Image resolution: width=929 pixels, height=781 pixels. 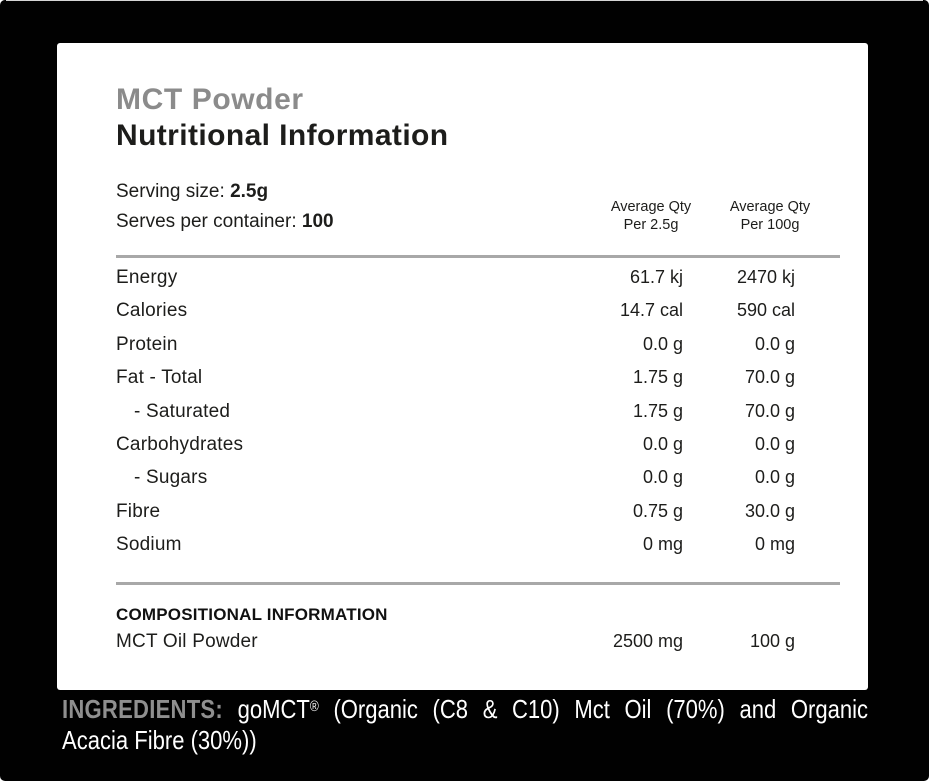 What do you see at coordinates (455, 383) in the screenshot?
I see `nutrition-row: Fat - Total 1.75 g 70.0 g` at bounding box center [455, 383].